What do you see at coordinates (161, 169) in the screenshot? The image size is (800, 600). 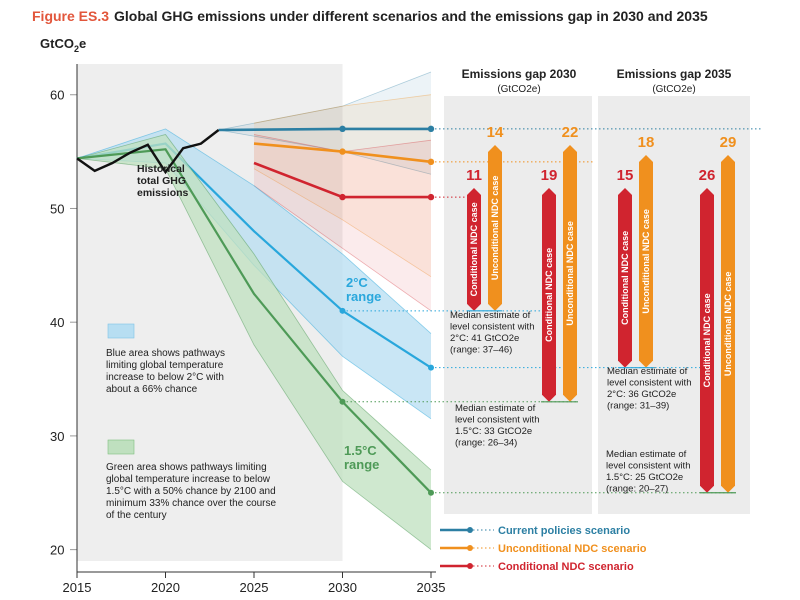 I see `historical-annotation-line: Historical` at bounding box center [161, 169].